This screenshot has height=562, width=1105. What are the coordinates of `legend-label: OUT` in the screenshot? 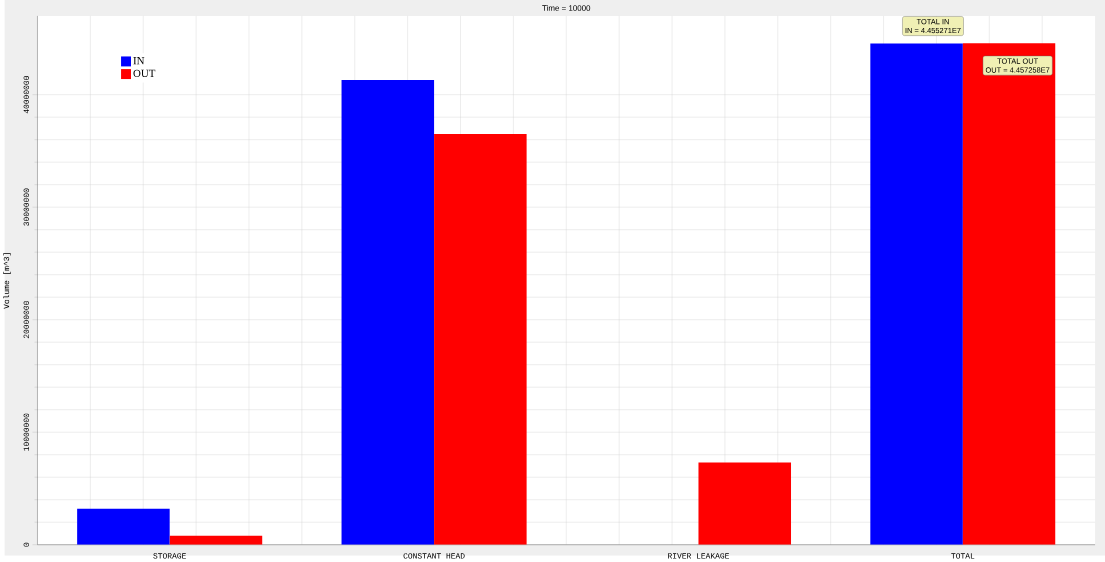 It's located at (144, 73).